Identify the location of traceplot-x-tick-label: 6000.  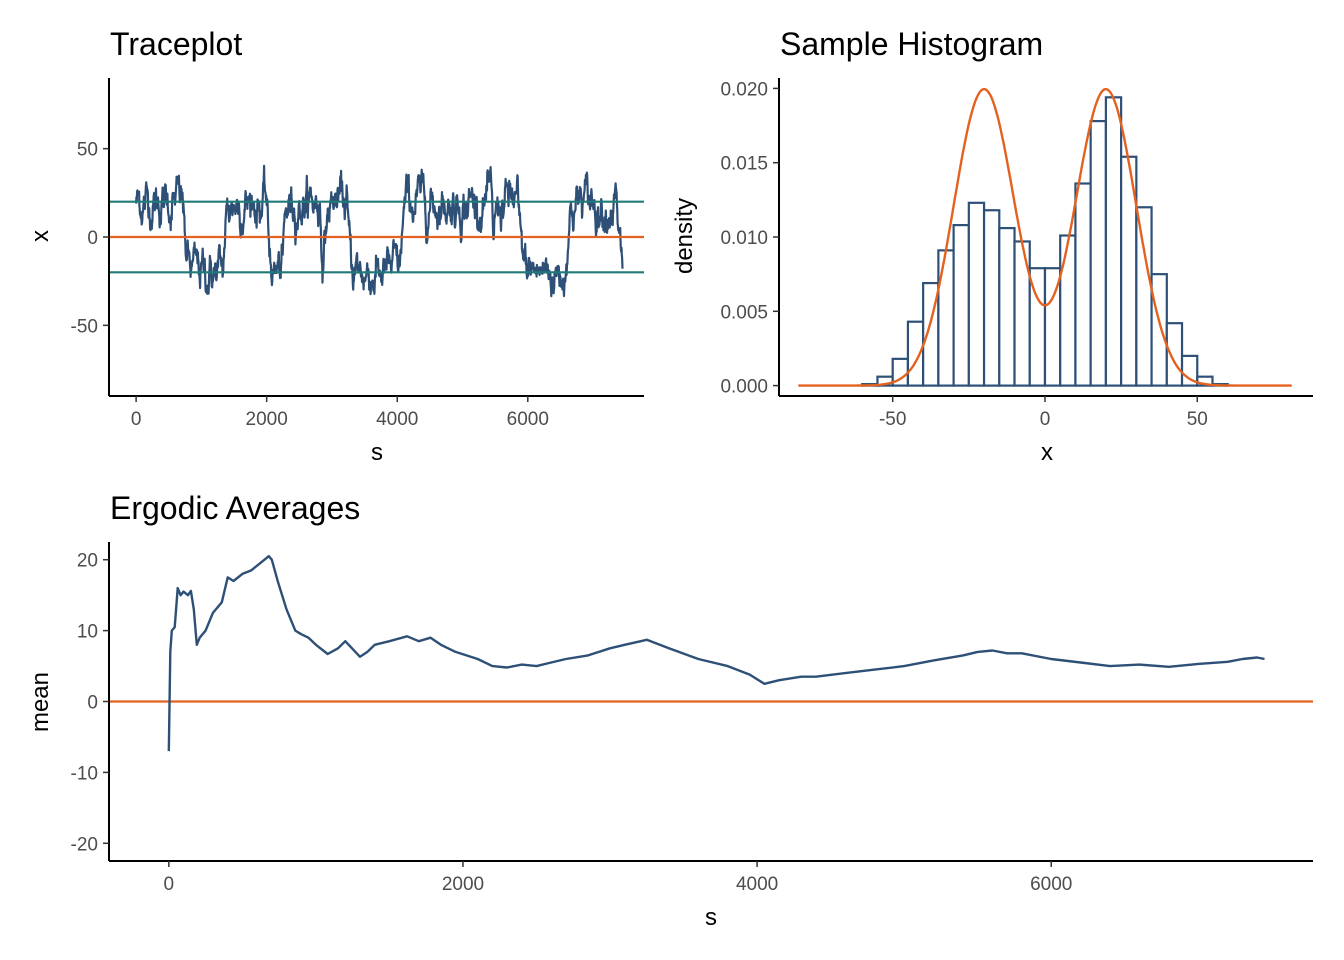
(528, 419).